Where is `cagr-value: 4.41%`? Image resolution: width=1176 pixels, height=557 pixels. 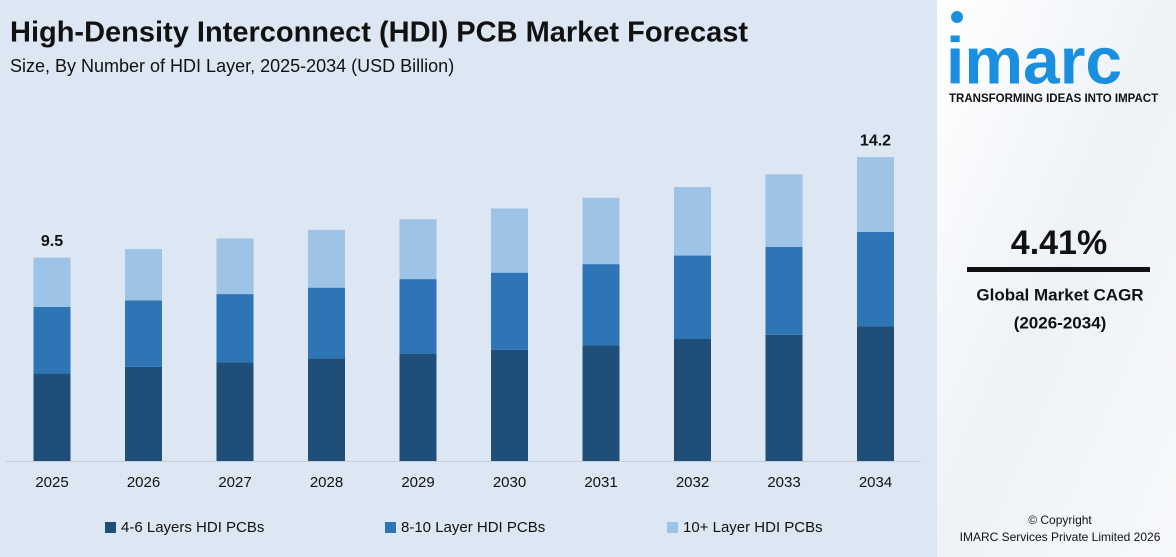 cagr-value: 4.41% is located at coordinates (1059, 243).